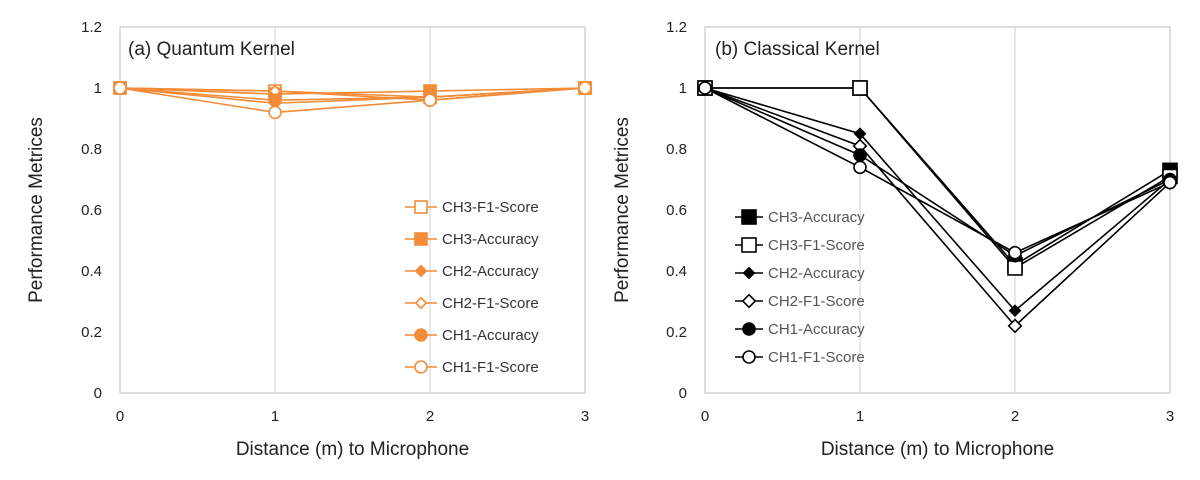 The image size is (1200, 480). What do you see at coordinates (211, 49) in the screenshot?
I see `chart-title: (a) Quantum Kernel` at bounding box center [211, 49].